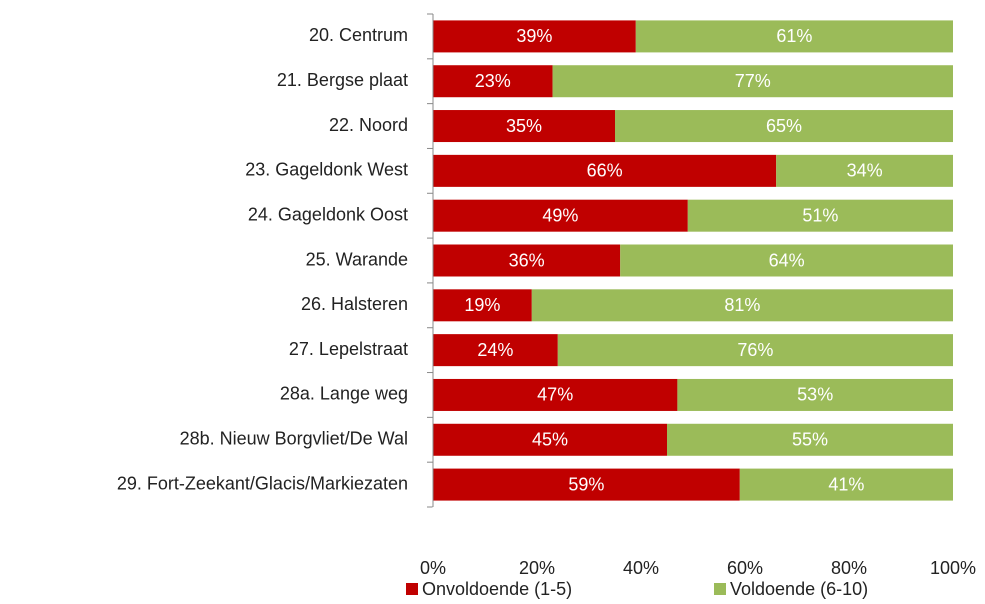 The width and height of the screenshot is (985, 604). Describe the element at coordinates (358, 35) in the screenshot. I see `category-label: 20. Centrum` at that location.